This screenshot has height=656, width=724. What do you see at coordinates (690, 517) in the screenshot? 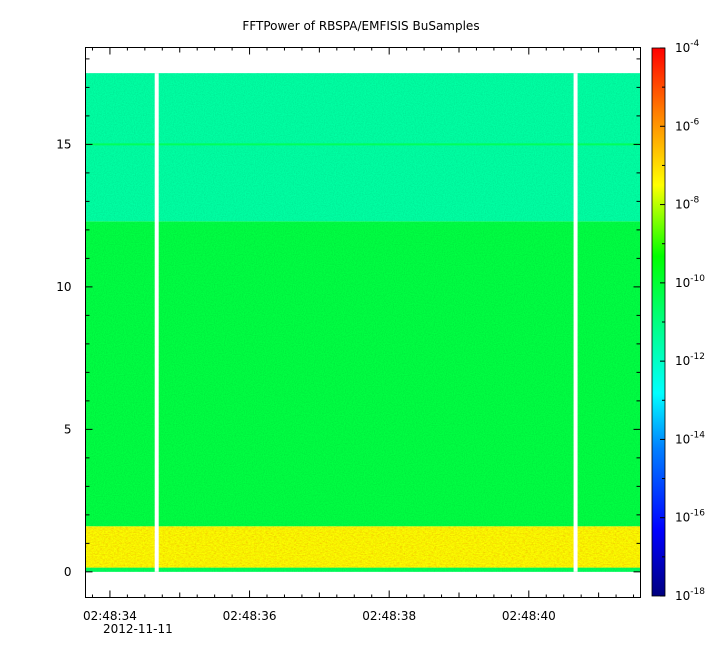
I see `colorbar-tick-label: 10⁻¹⁶` at bounding box center [690, 517].